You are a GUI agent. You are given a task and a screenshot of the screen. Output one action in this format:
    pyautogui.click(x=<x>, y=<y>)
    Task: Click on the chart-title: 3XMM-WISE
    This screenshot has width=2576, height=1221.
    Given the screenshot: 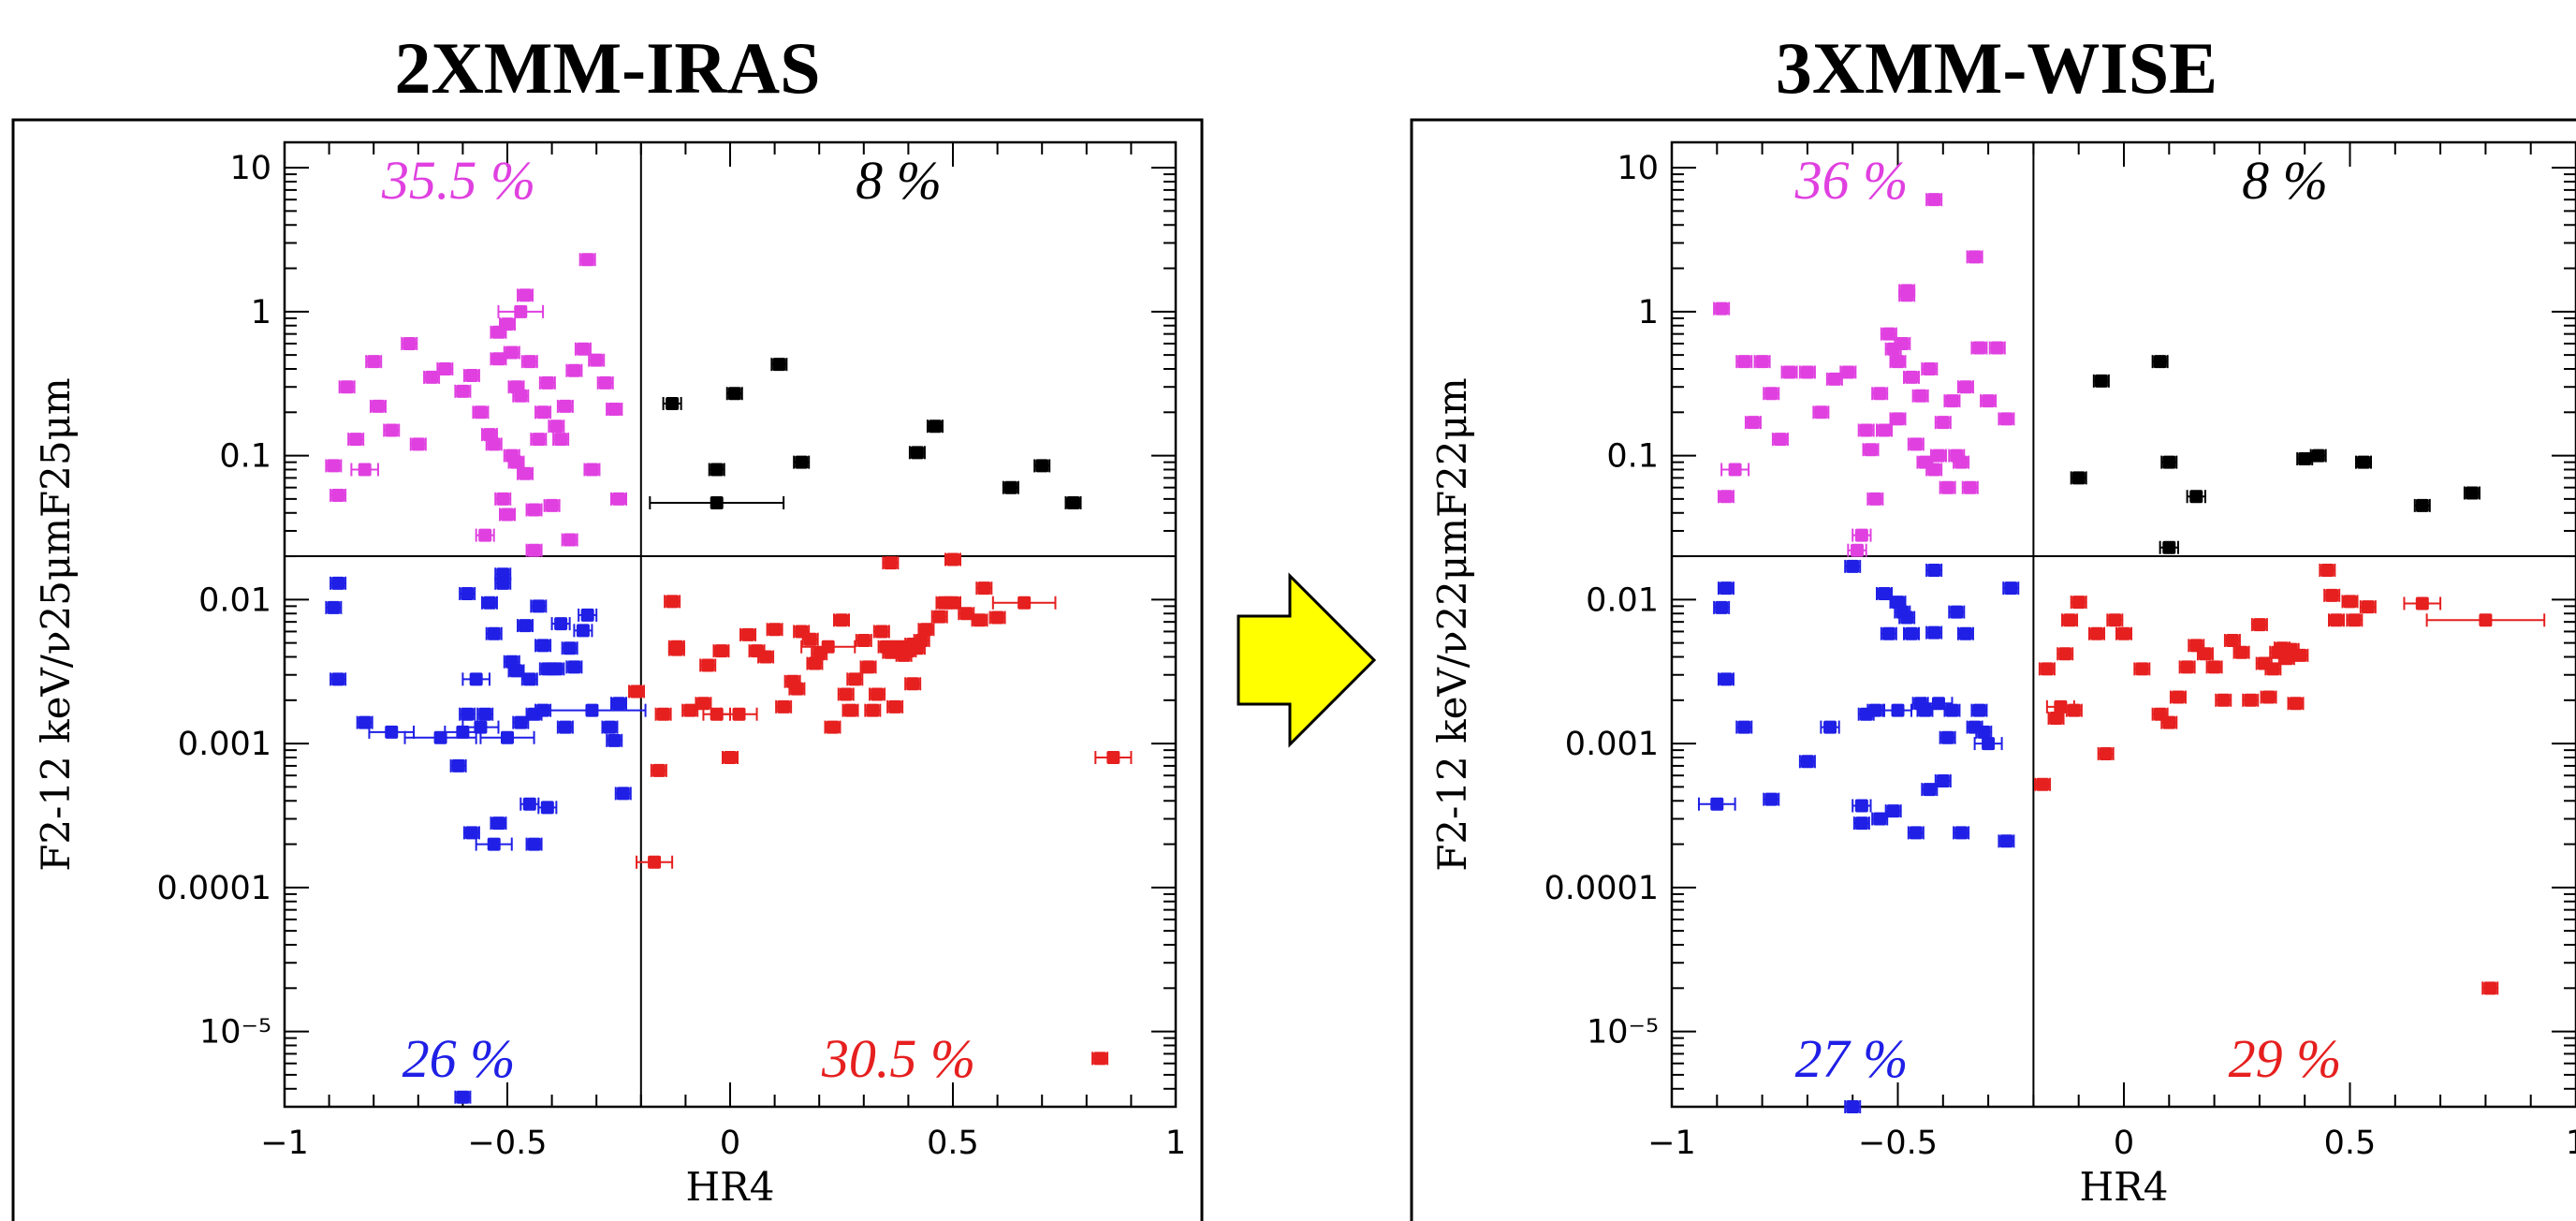 What is the action you would take?
    pyautogui.click(x=1996, y=68)
    